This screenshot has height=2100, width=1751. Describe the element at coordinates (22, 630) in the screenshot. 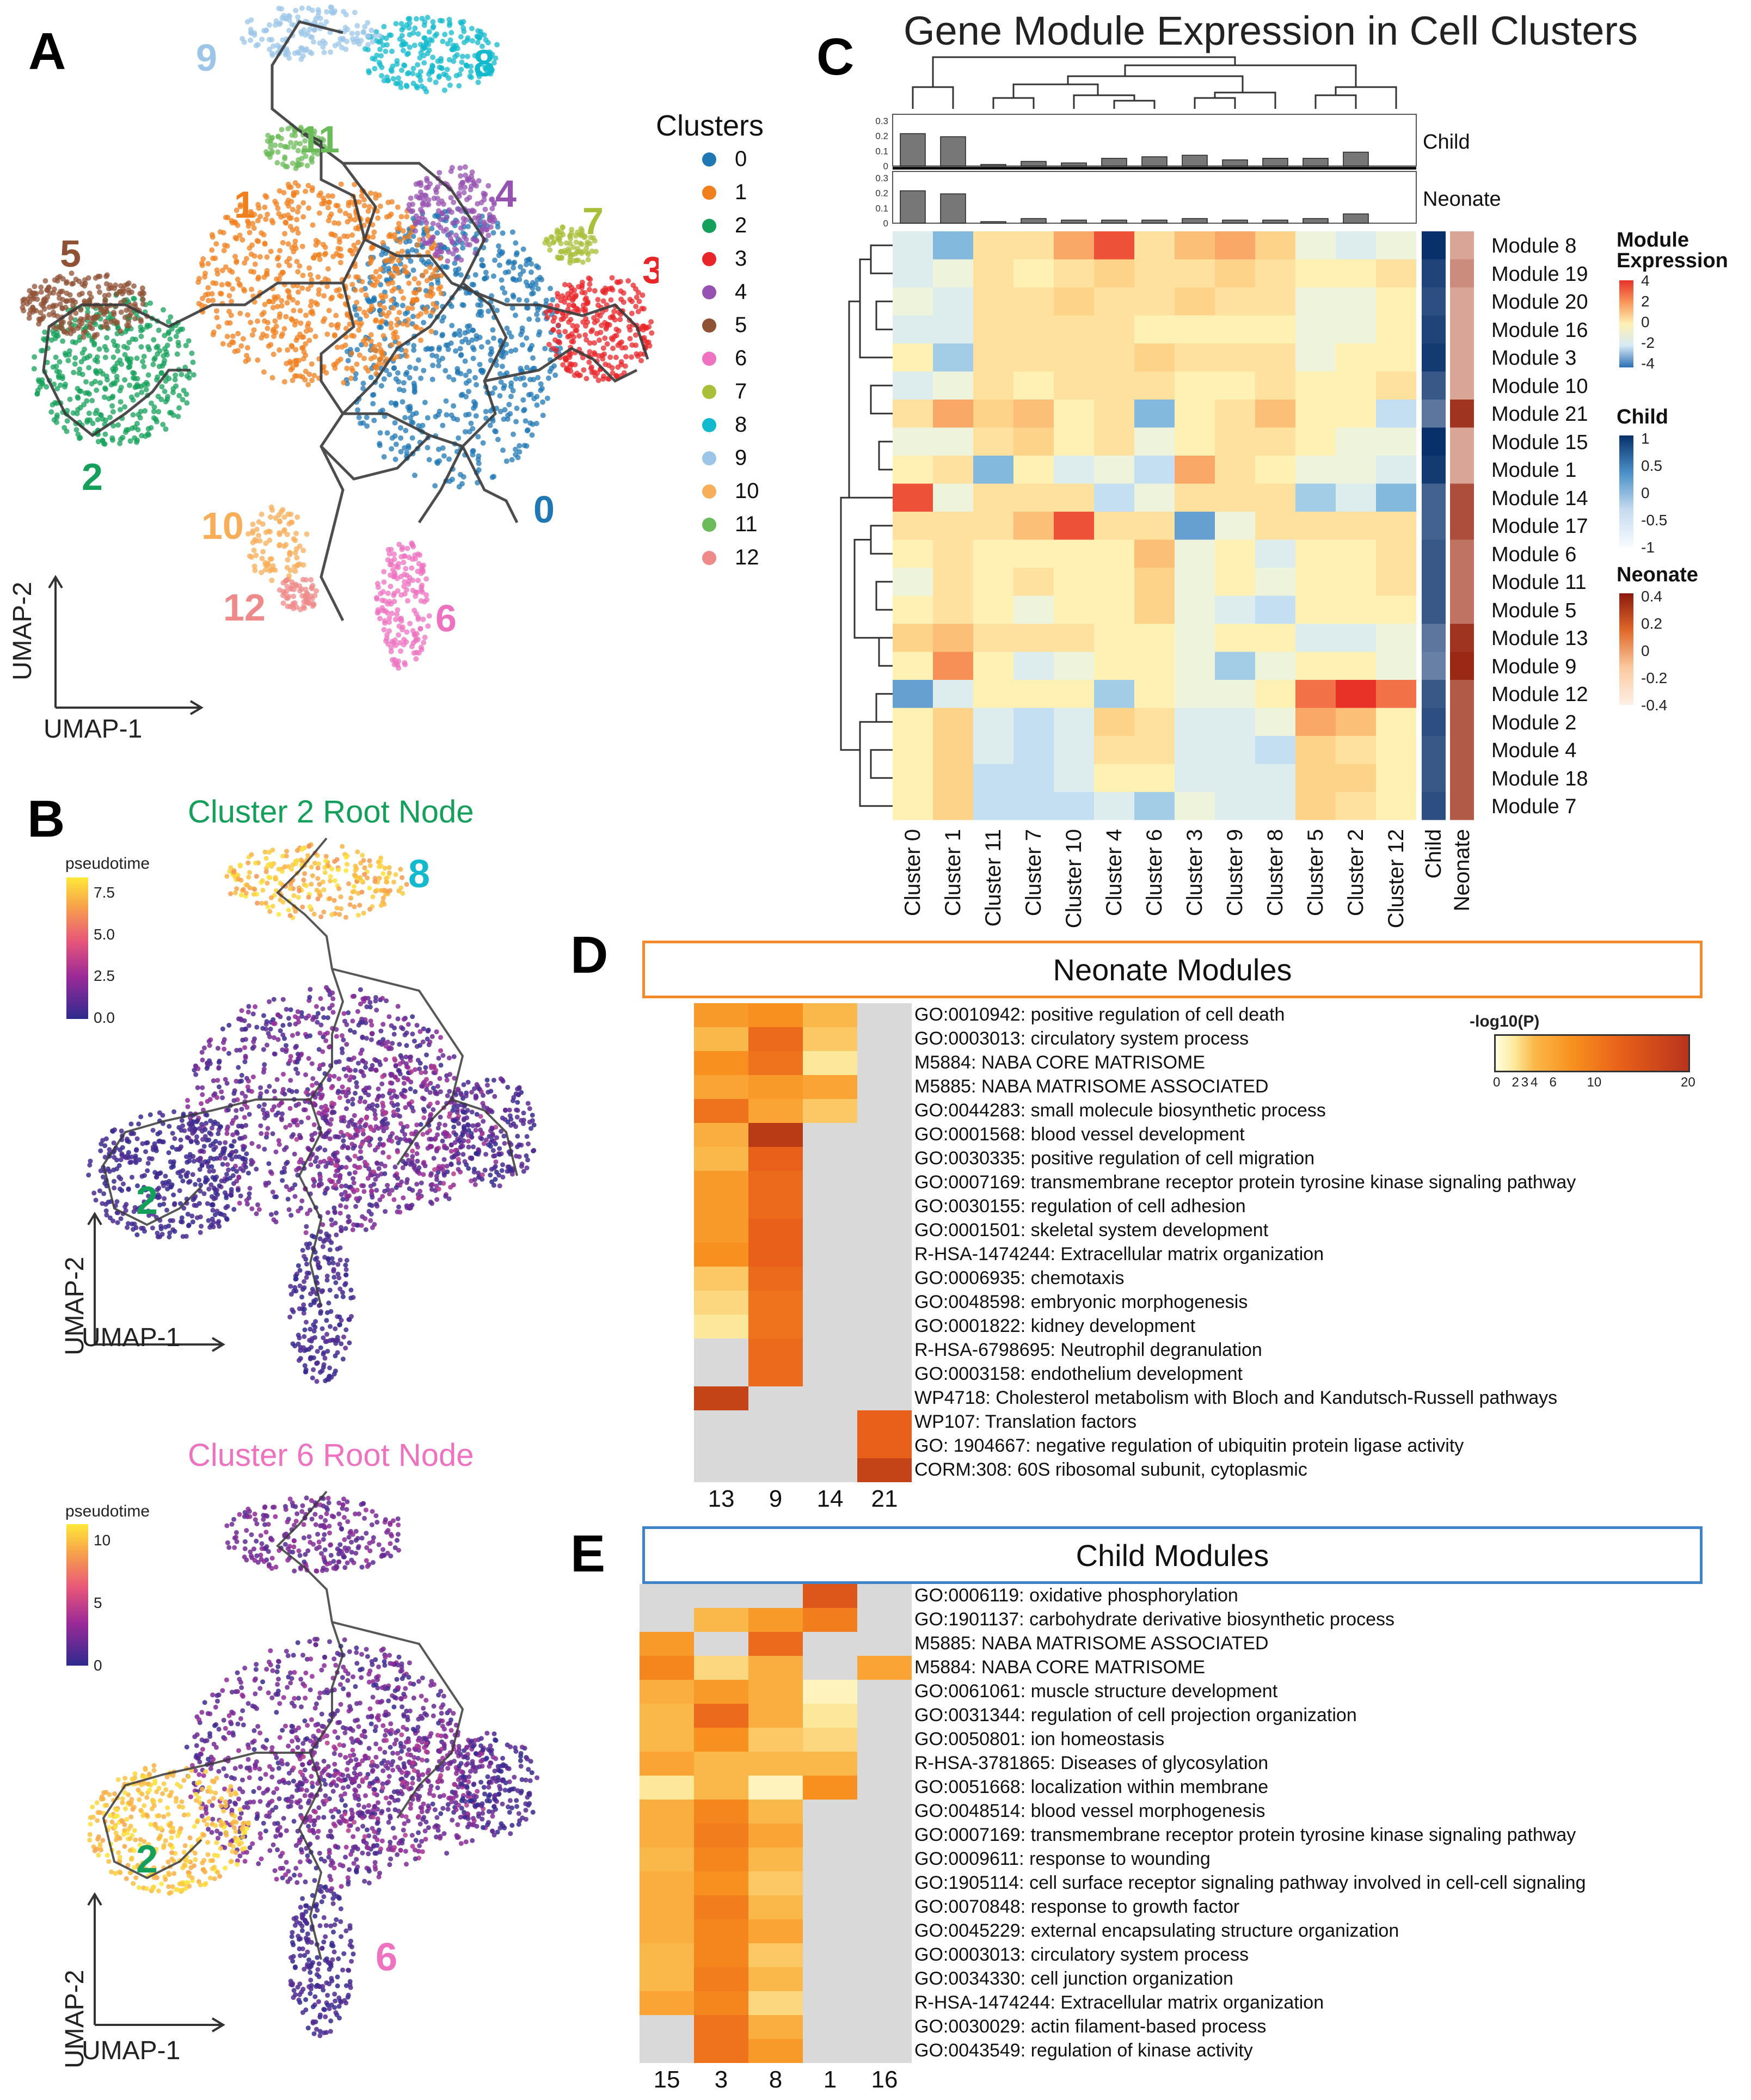

I see `umap-a-axis-y: UMAP-2` at that location.